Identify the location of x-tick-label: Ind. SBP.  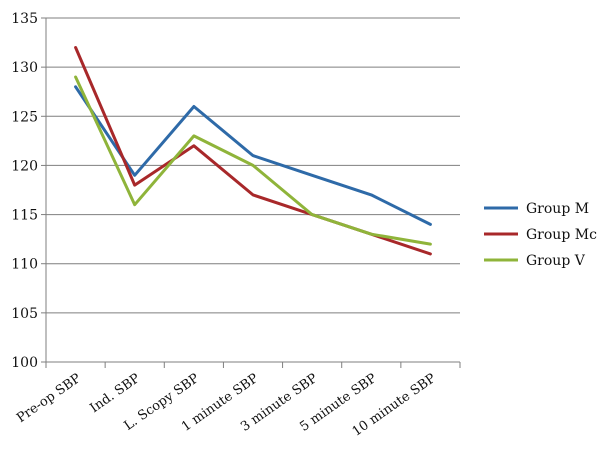
(115, 393).